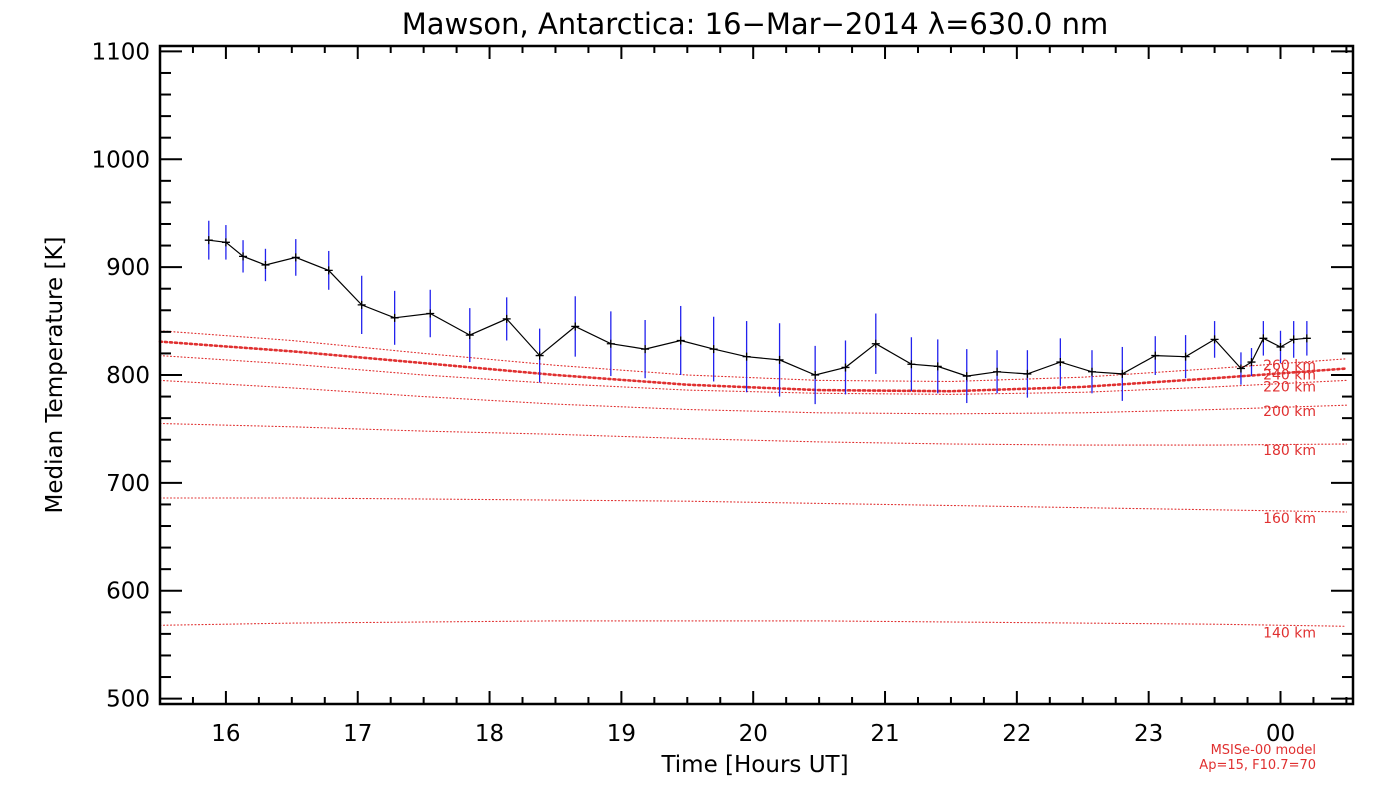 This screenshot has width=1400, height=800. What do you see at coordinates (1289, 519) in the screenshot?
I see `model-label-160km: 160 km` at bounding box center [1289, 519].